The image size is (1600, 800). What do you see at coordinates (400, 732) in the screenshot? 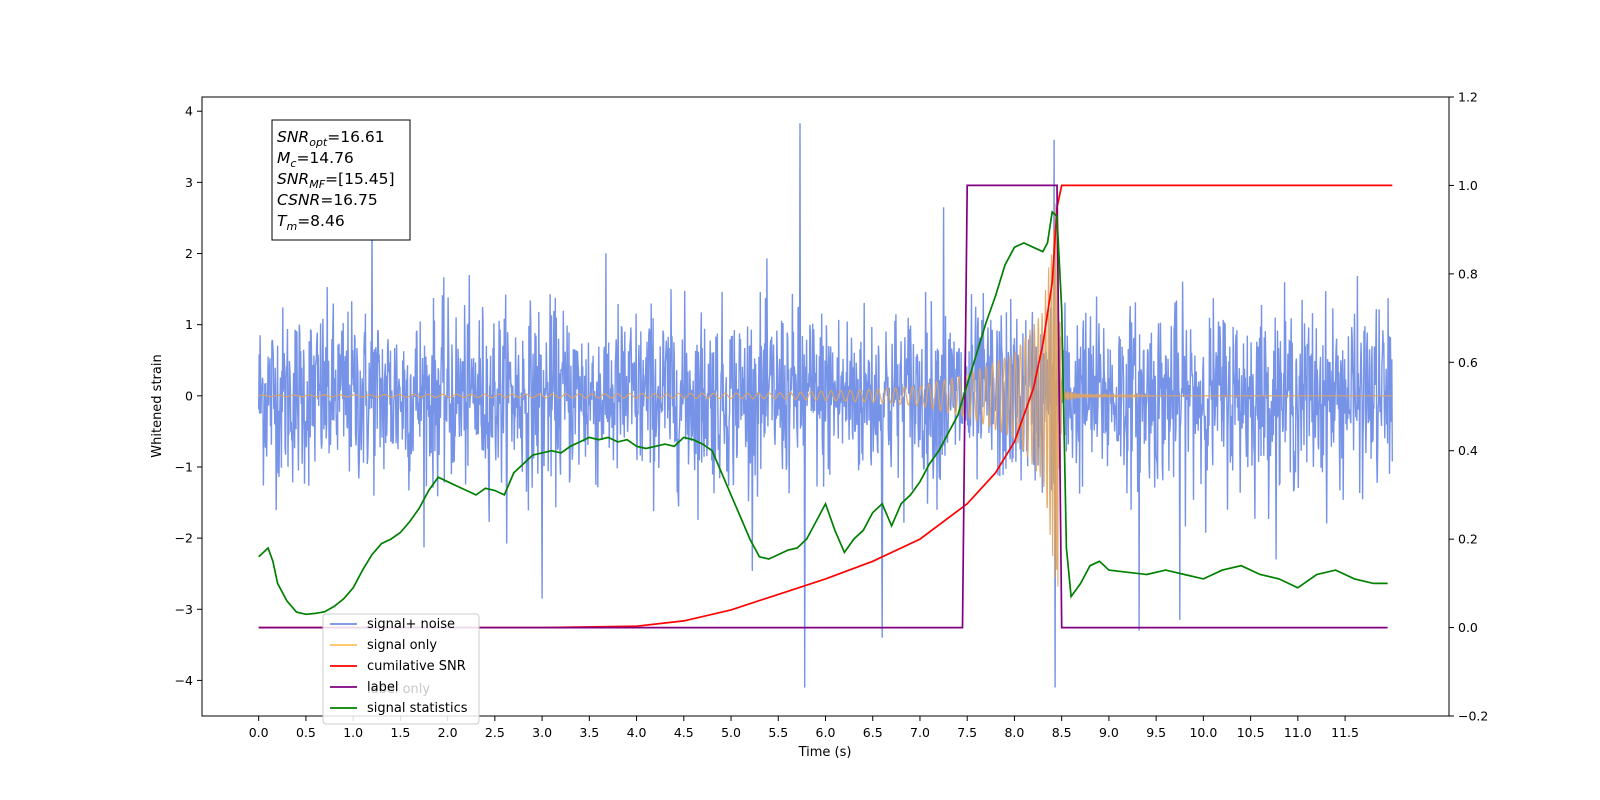
I see `x-tick-label: 1.5` at bounding box center [400, 732].